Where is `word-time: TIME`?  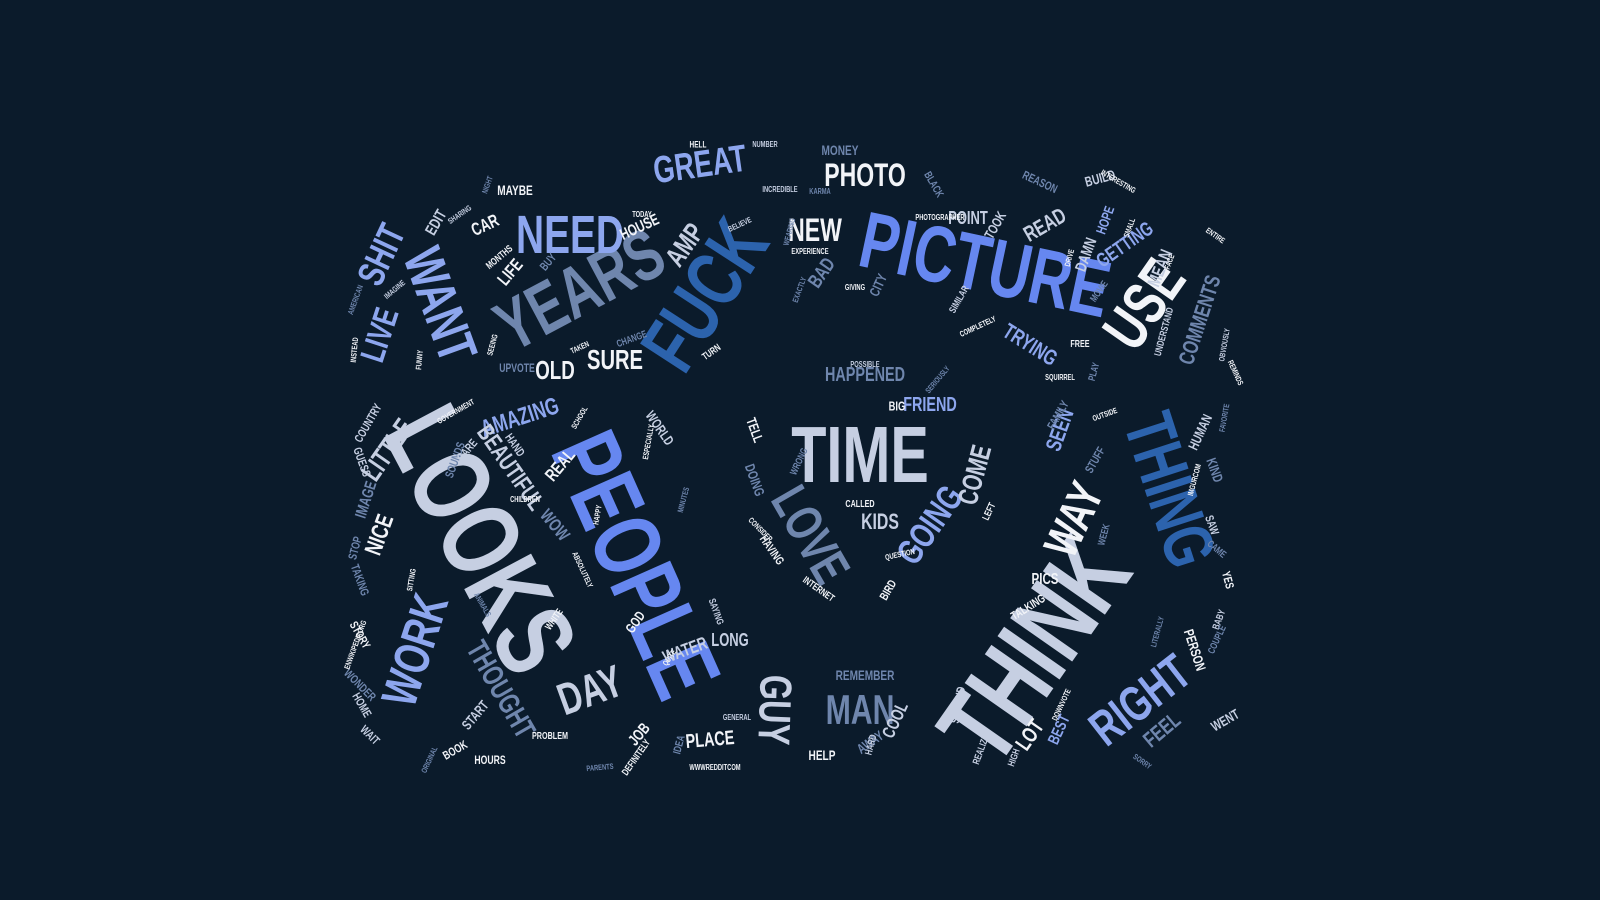 word-time: TIME is located at coordinates (860, 454).